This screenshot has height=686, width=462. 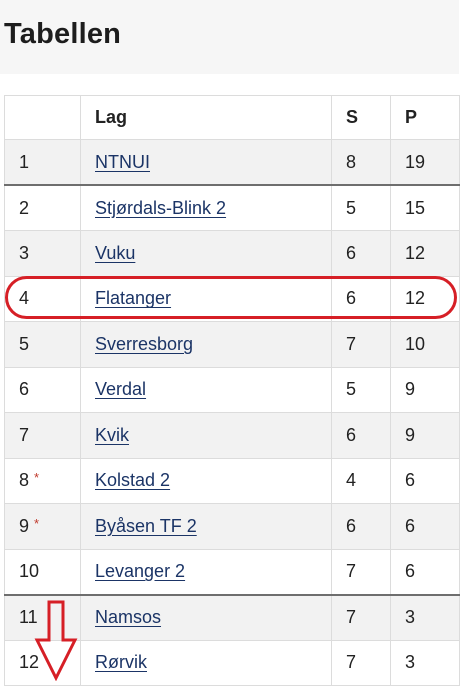 I want to click on team-link: Namsos, so click(x=128, y=617).